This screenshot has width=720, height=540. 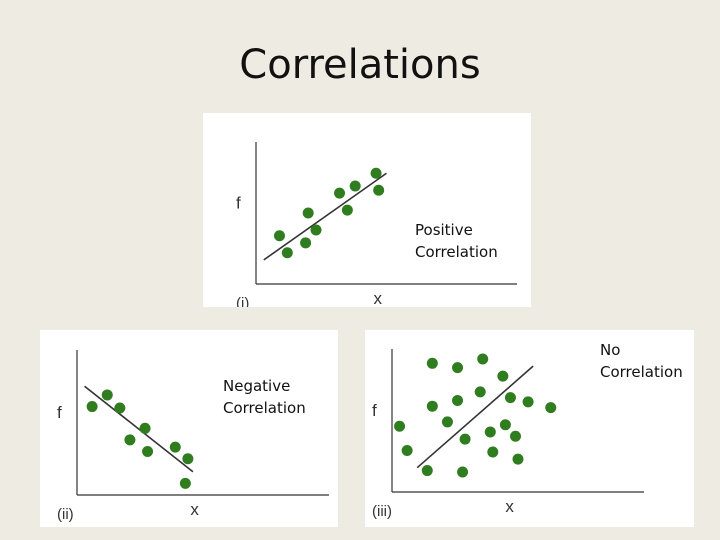 I want to click on slide-title: Correlations, so click(x=360, y=65).